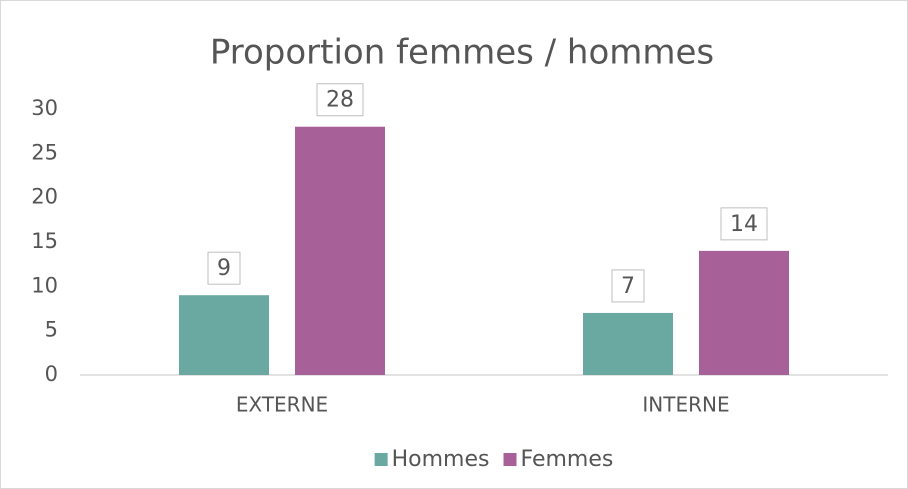  What do you see at coordinates (441, 459) in the screenshot?
I see `legend-label: Hommes` at bounding box center [441, 459].